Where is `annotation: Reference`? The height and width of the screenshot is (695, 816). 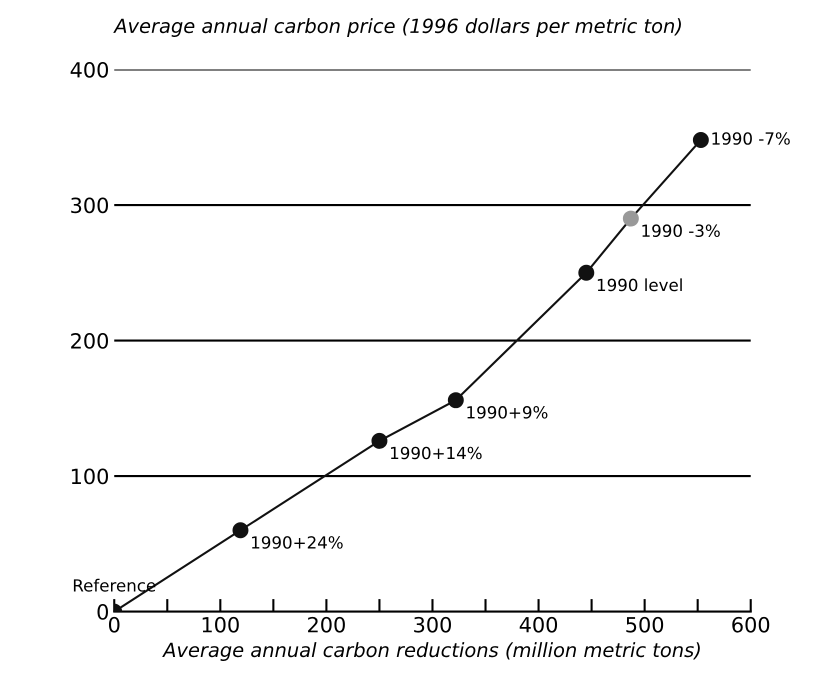 annotation: Reference is located at coordinates (115, 585).